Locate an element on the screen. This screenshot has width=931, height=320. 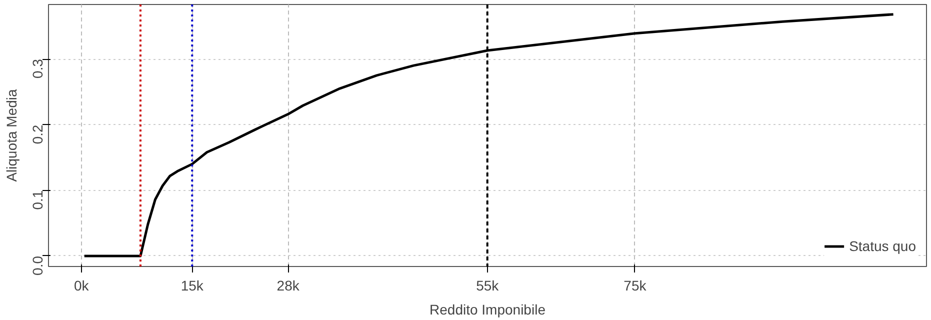
x-tick-label: 28k is located at coordinates (288, 286).